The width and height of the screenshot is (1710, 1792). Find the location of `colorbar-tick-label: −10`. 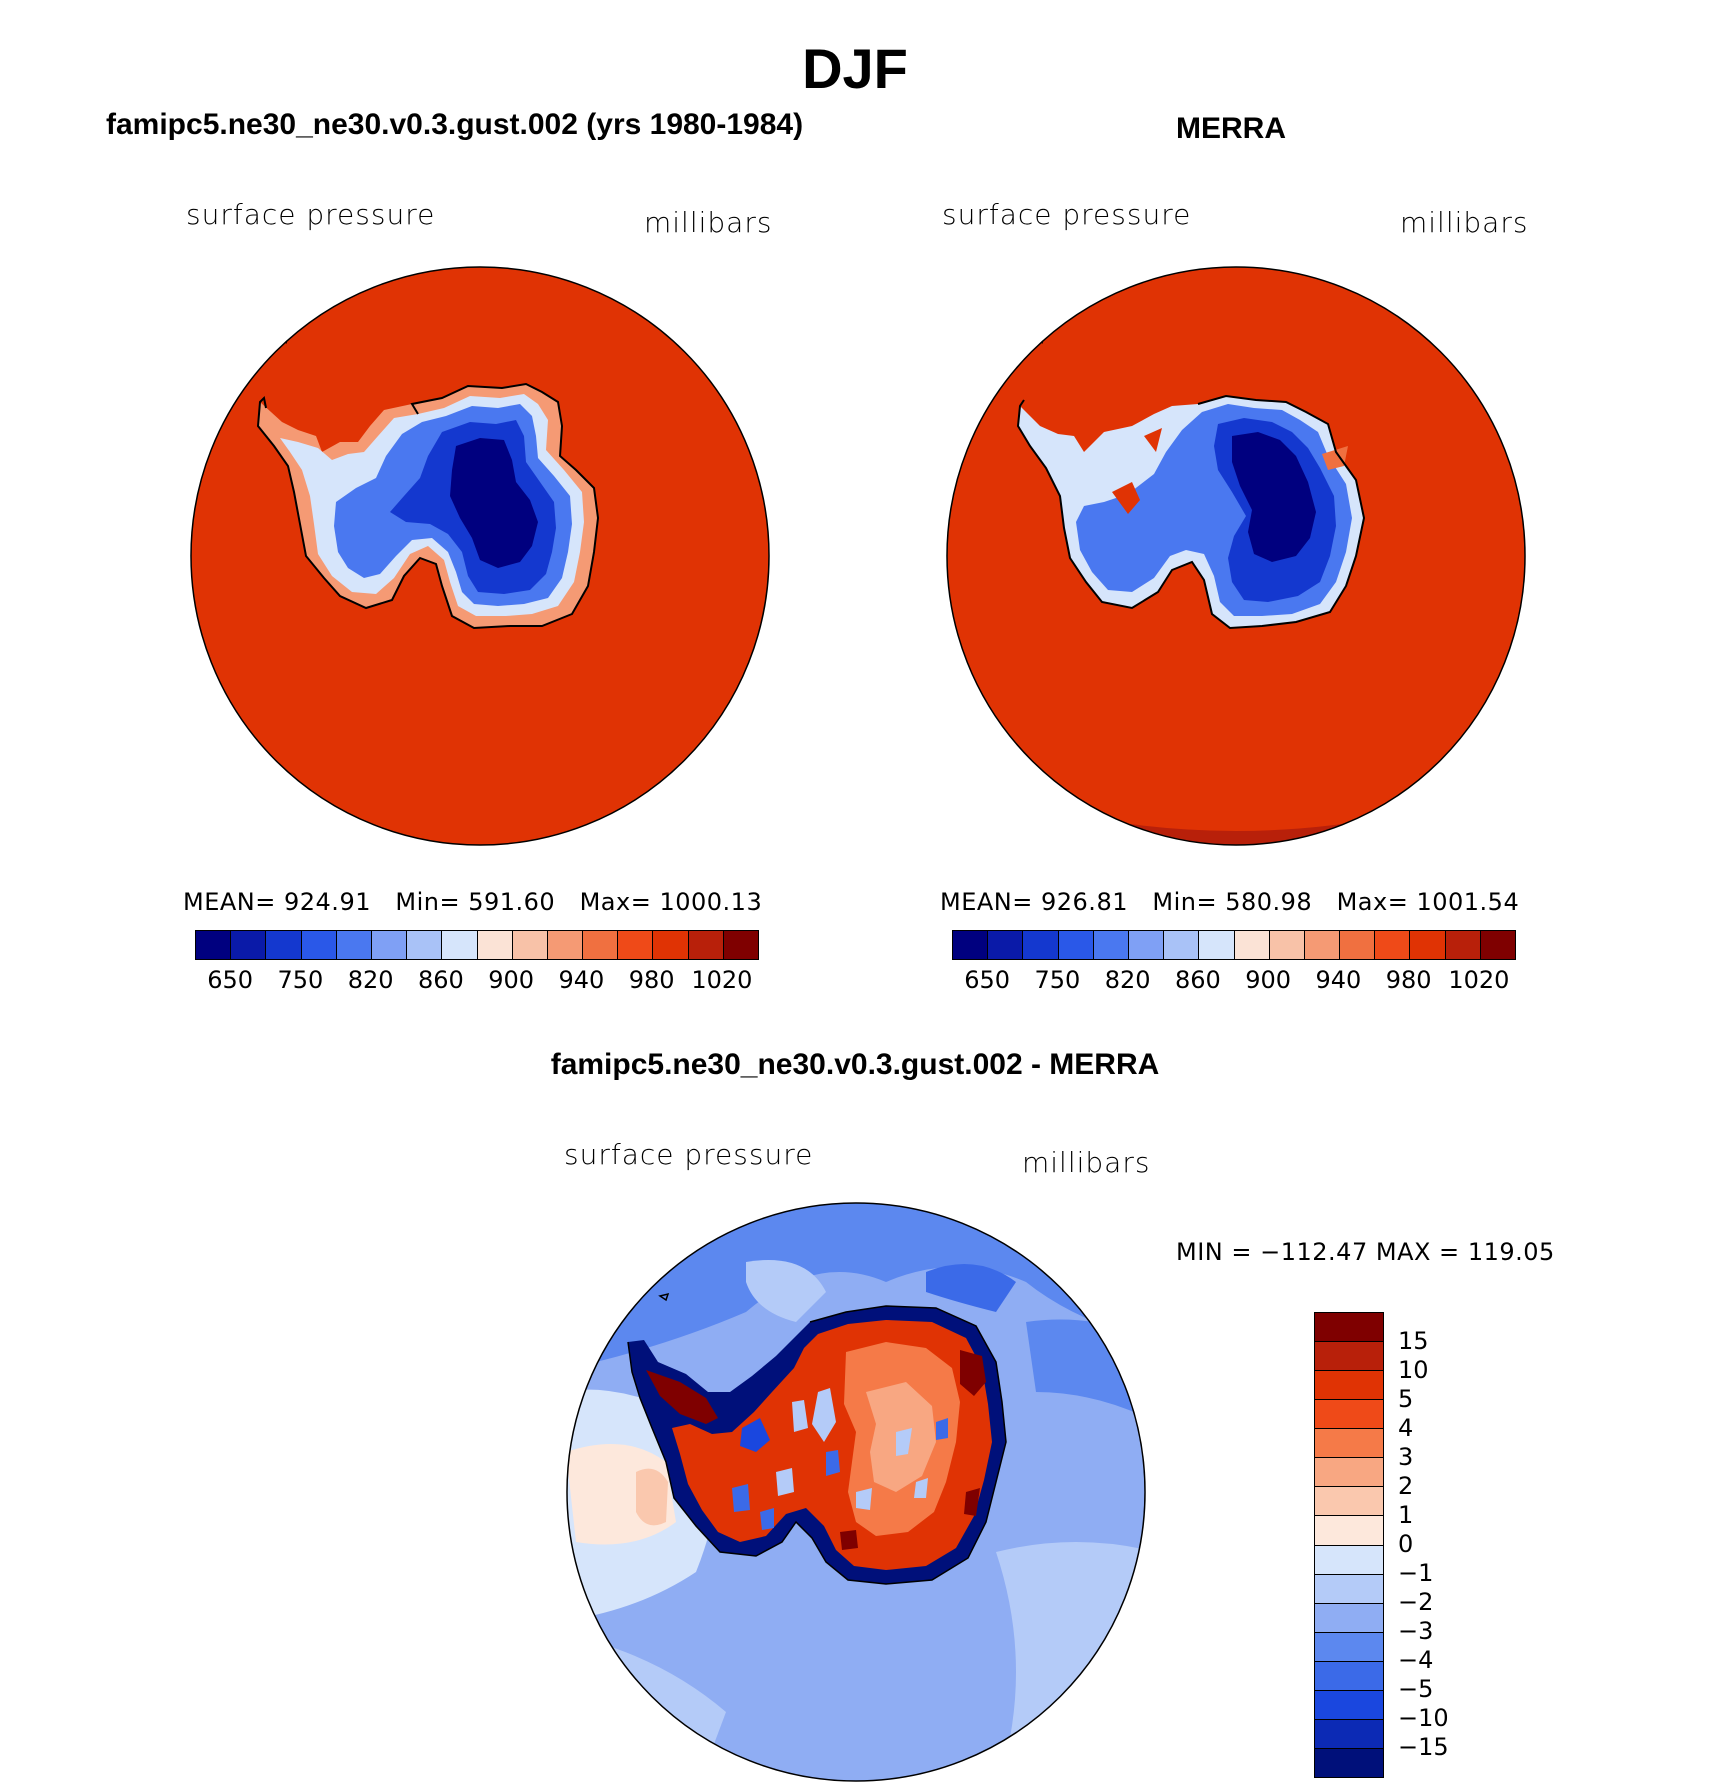

colorbar-tick-label: −10 is located at coordinates (1423, 1718).